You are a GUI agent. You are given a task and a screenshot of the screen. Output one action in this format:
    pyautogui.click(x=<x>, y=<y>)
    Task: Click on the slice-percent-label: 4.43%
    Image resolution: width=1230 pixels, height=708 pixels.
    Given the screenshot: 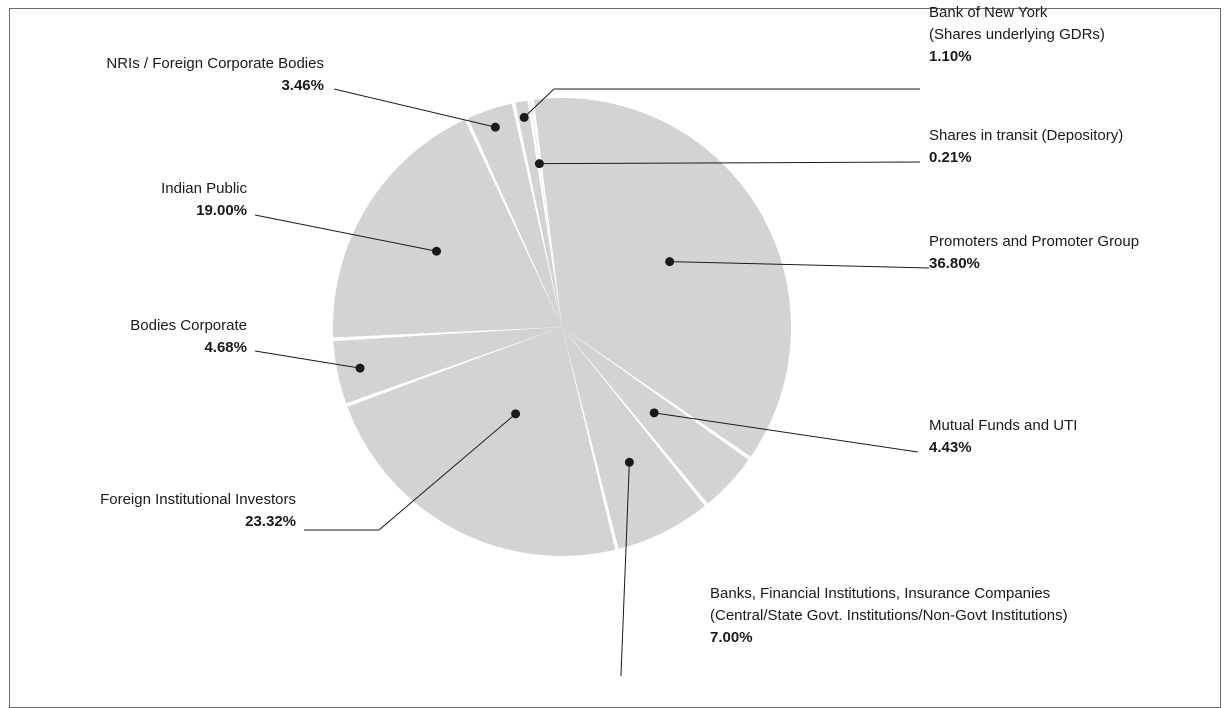 What is the action you would take?
    pyautogui.click(x=950, y=447)
    